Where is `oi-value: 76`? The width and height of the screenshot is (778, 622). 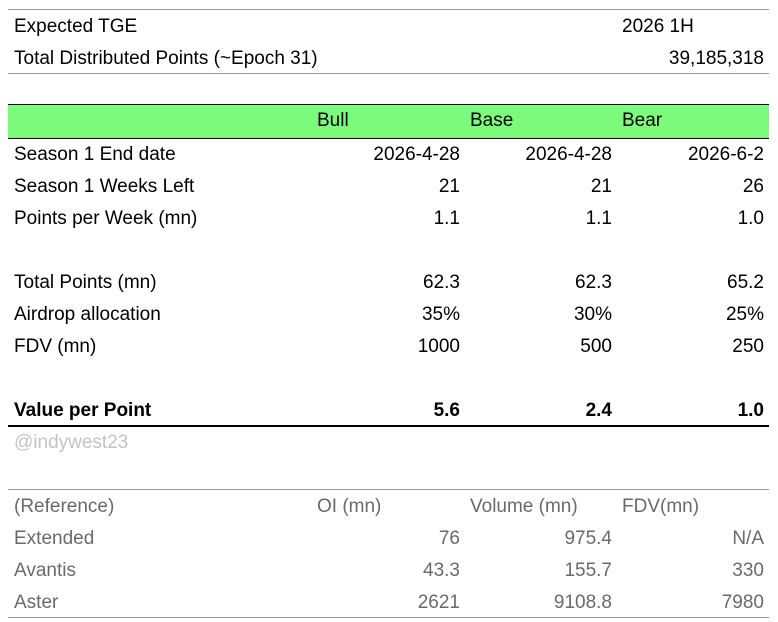
oi-value: 76 is located at coordinates (449, 538).